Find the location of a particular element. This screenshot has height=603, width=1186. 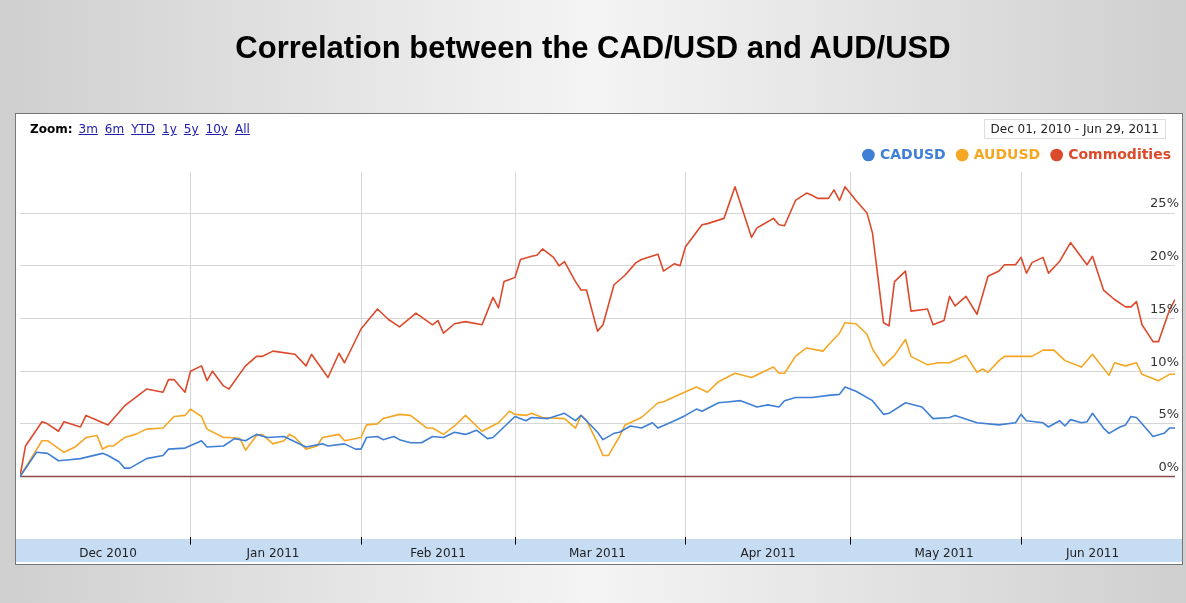

text: Zoom: 3m 6m YTD 1y 5y 10y All is located at coordinates (140, 129).